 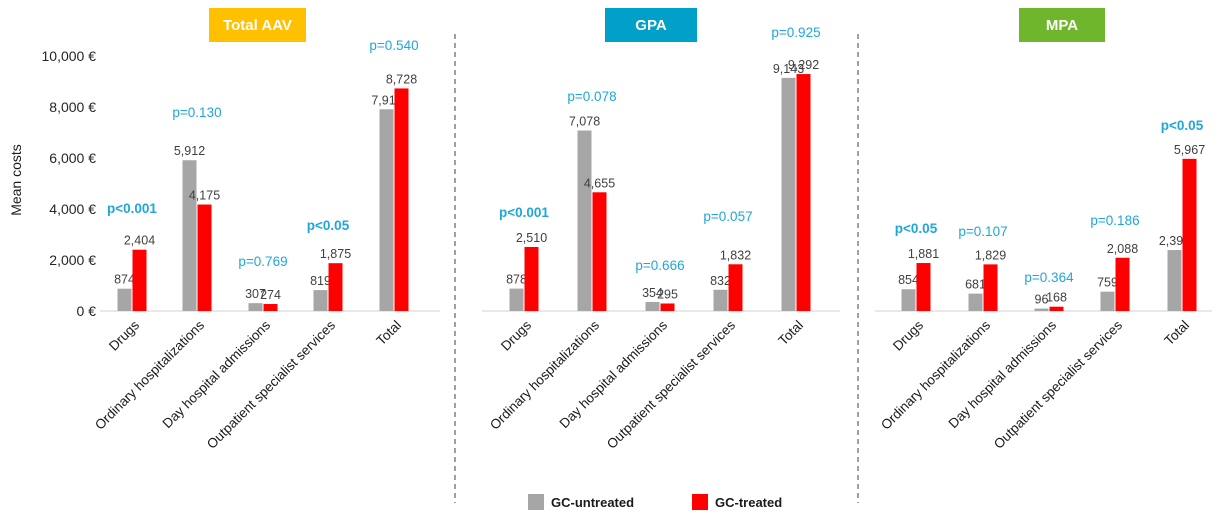 What do you see at coordinates (393, 45) in the screenshot?
I see `p-value-label: p=0.540` at bounding box center [393, 45].